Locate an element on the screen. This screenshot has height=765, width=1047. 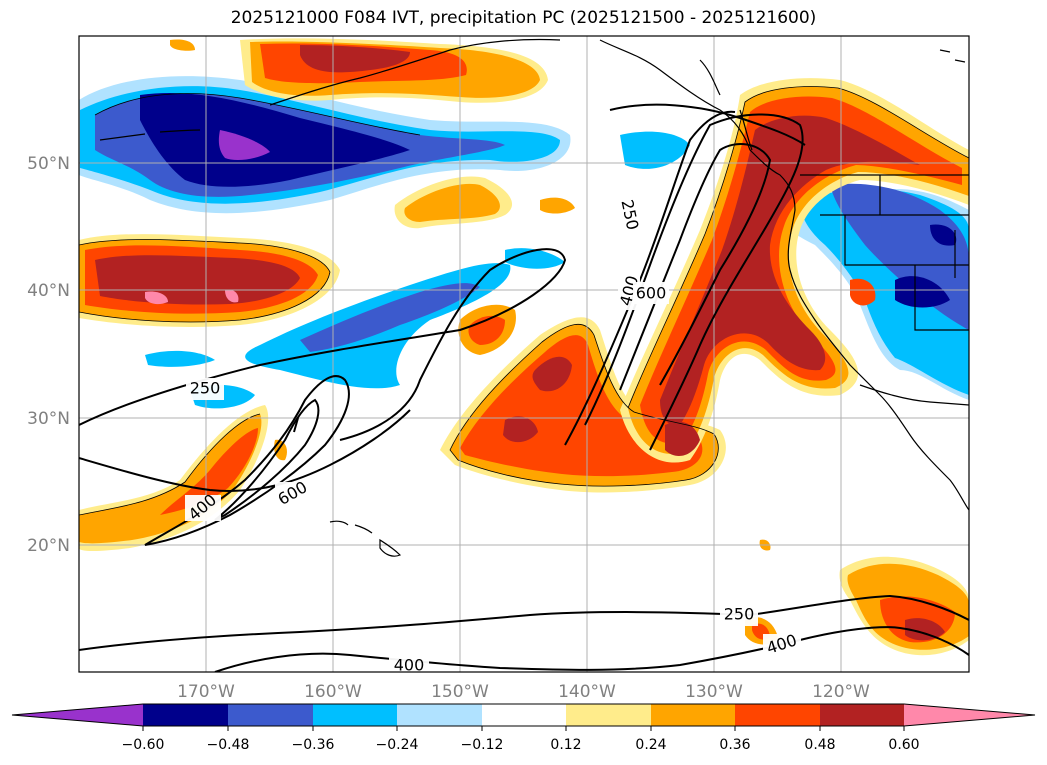
colorbar-tick-label: 0.12 is located at coordinates (565, 745).